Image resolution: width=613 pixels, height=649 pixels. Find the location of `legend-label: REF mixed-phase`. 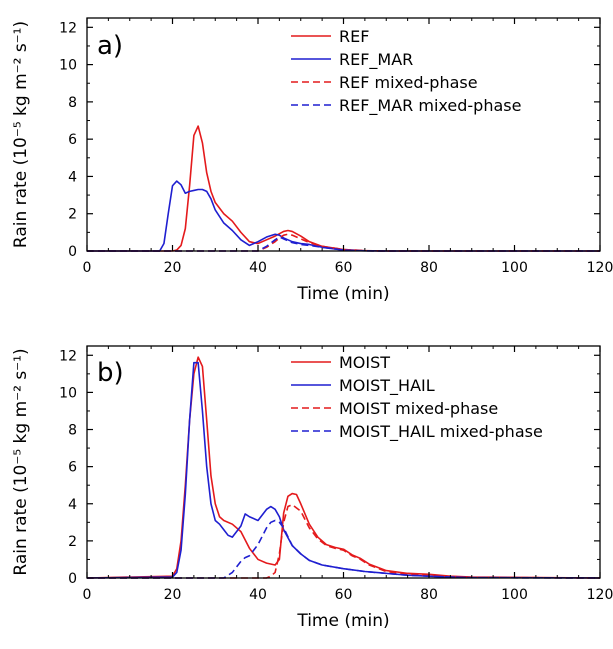

legend-label: REF mixed-phase is located at coordinates (408, 82).